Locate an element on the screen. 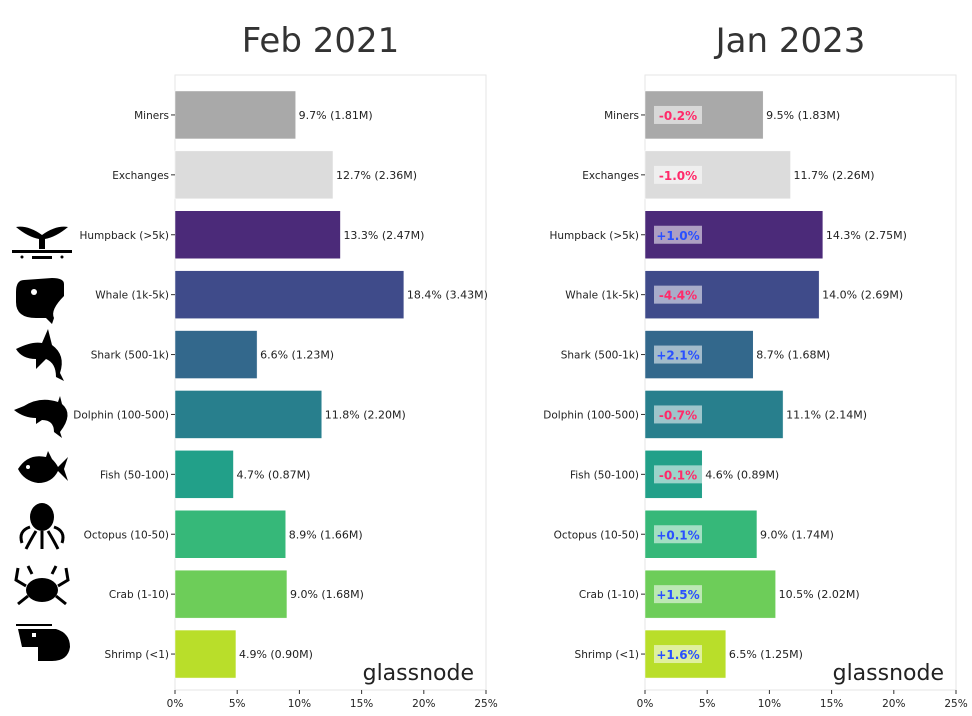 The image size is (972, 716). change-badge: +2.1% is located at coordinates (677, 356).